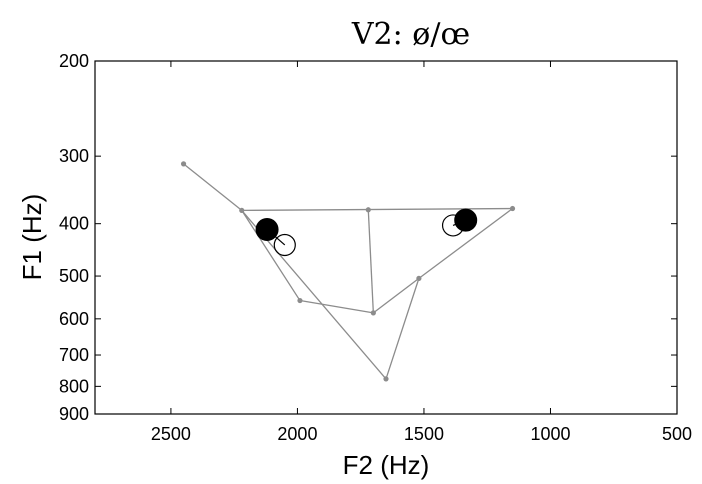 The width and height of the screenshot is (702, 484). Describe the element at coordinates (32, 237) in the screenshot. I see `y-axis-label: F1 (Hz)` at that location.